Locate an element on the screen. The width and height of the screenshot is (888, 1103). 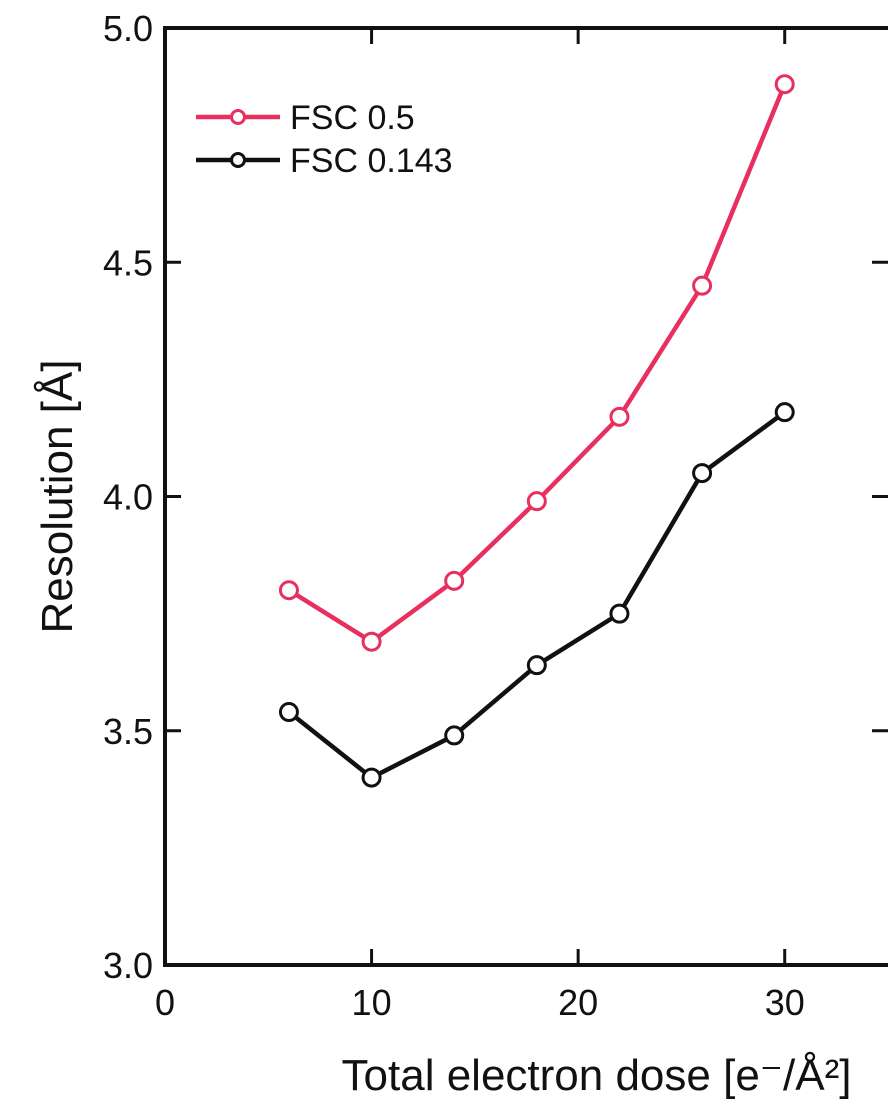
legend-item: FSC 0.5 is located at coordinates (305, 118).